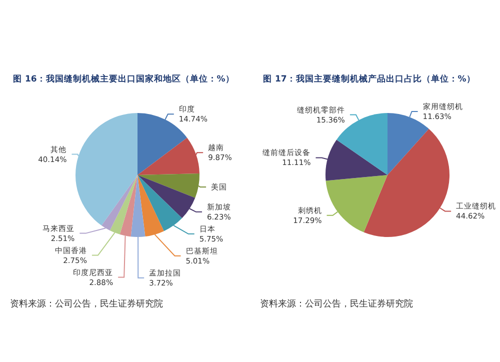  What do you see at coordinates (123, 79) in the screenshot?
I see `chart-title: 图 16：我国缝制机械主要出口国家和地区（单位：%）` at bounding box center [123, 79].